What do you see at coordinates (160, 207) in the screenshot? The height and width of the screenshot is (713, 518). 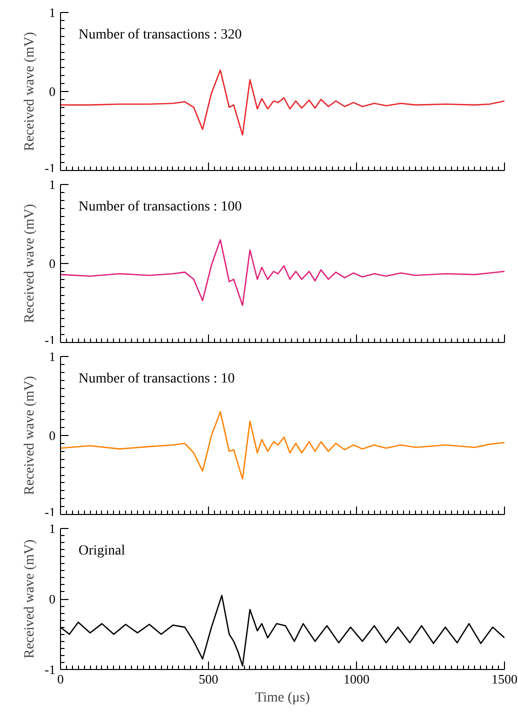 I see `annotation: Number of transactions : 100` at bounding box center [160, 207].